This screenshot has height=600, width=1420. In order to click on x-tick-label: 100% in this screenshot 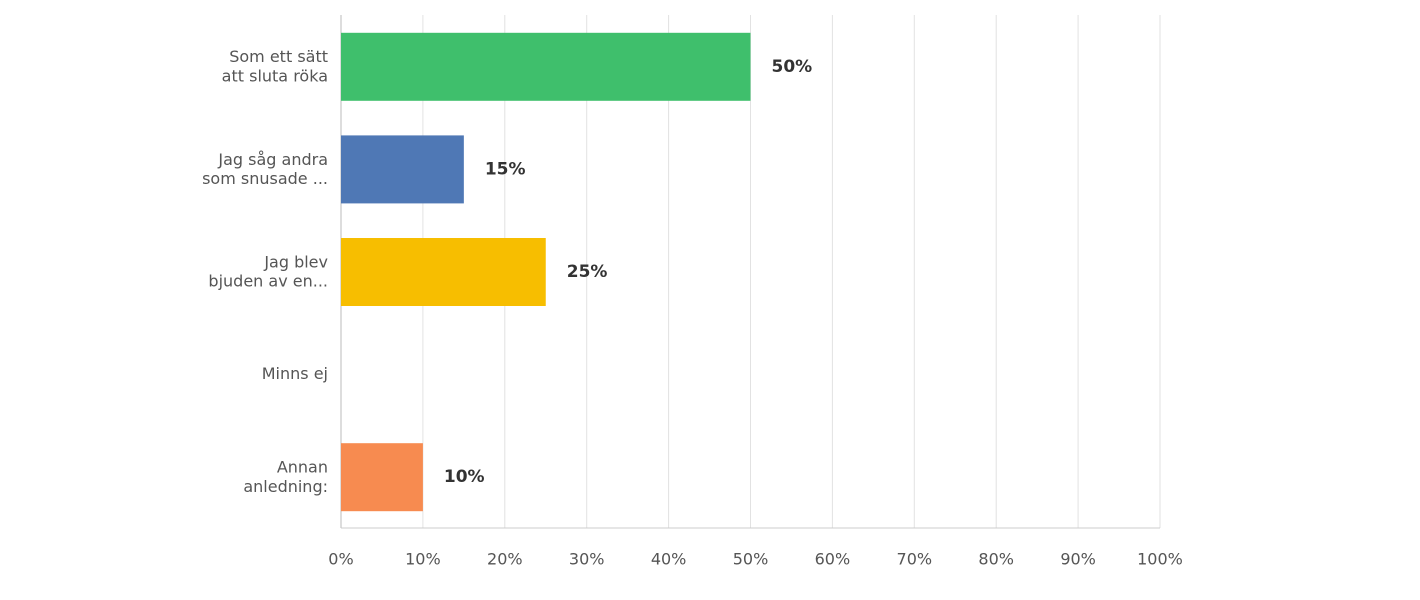, I will do `click(1160, 559)`.